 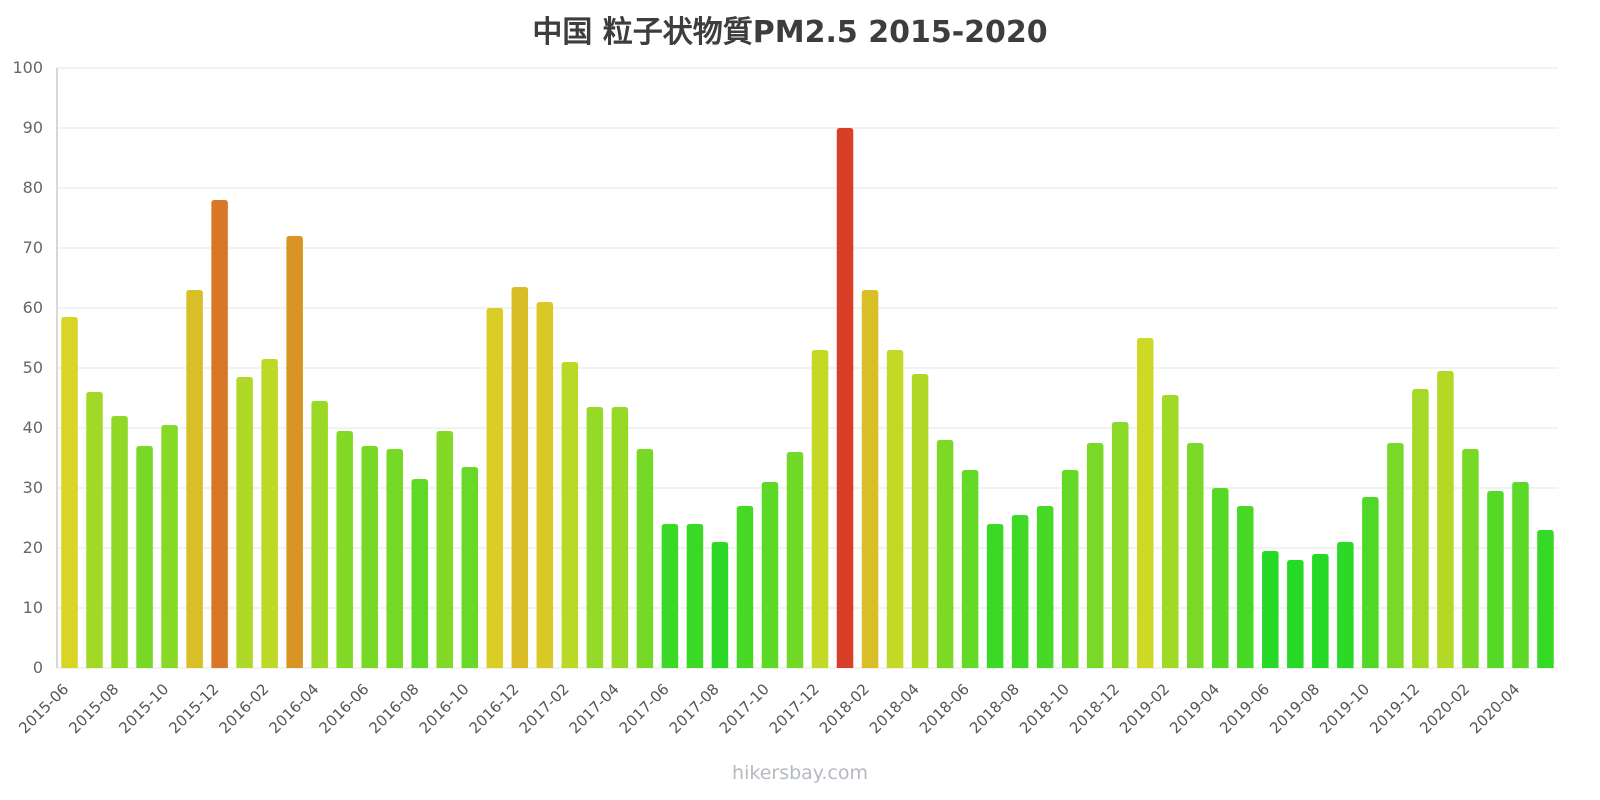 I want to click on x-axis-tick-label: 2017-12, so click(x=794, y=708).